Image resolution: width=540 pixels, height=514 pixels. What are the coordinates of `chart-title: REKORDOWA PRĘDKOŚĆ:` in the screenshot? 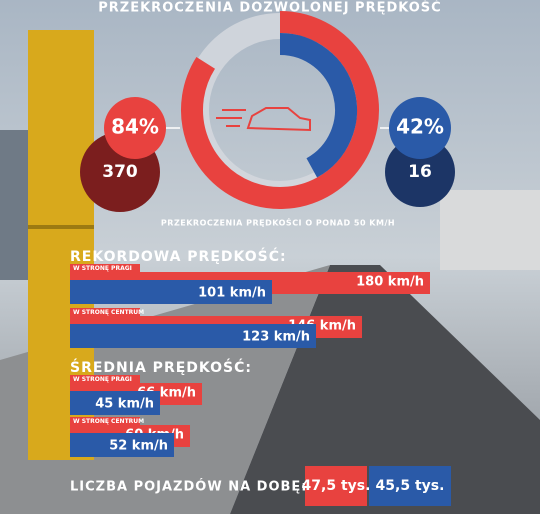 It's located at (178, 256).